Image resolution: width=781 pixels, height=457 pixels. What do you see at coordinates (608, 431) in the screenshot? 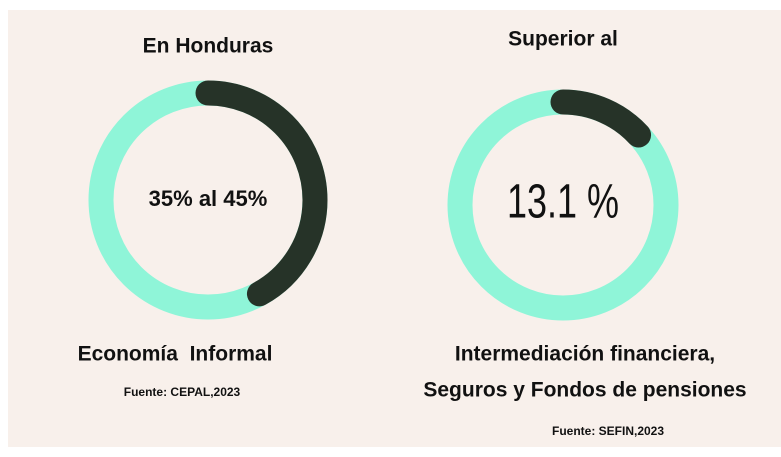
I see `source: Fuente: SEFIN,2023` at bounding box center [608, 431].